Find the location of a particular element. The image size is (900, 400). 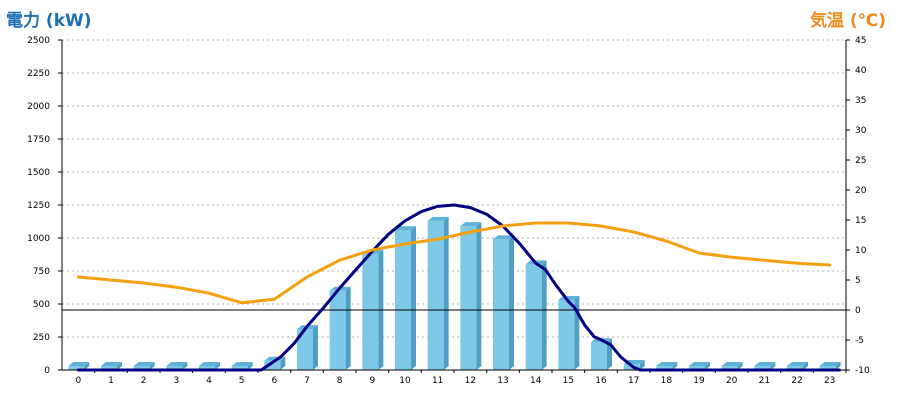

x-tick-label: 0 is located at coordinates (78, 381).